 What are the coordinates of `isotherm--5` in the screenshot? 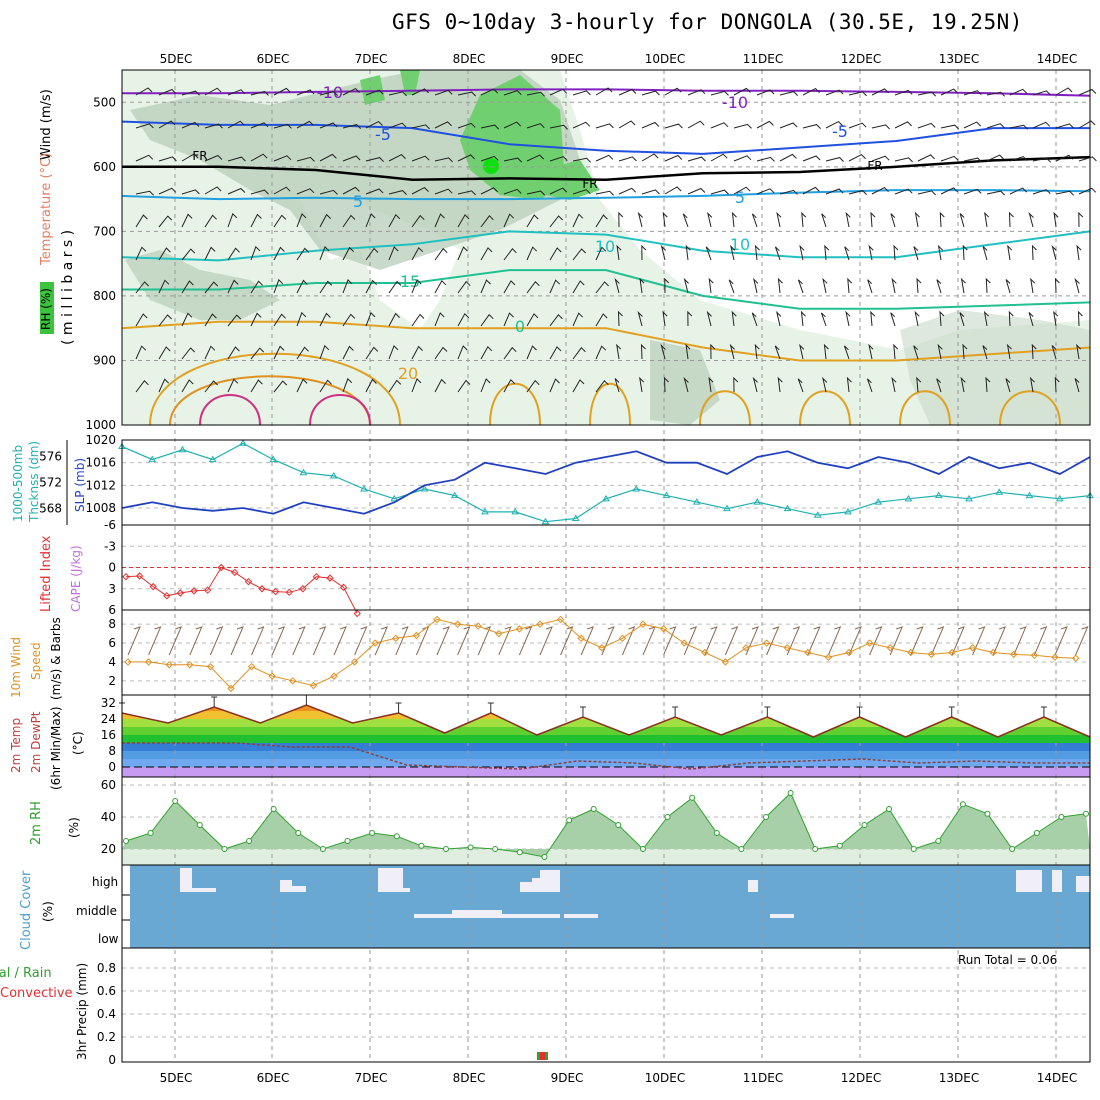 It's located at (605, 137).